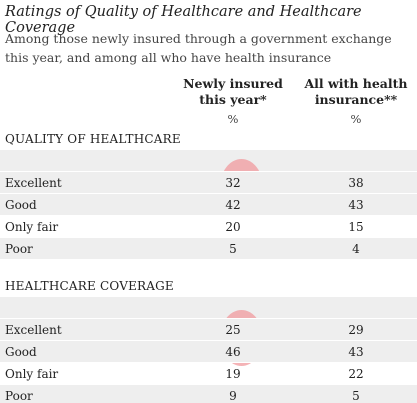 This screenshot has width=417, height=403. Describe the element at coordinates (208, 204) in the screenshot. I see `table-row: Good 42 43` at that location.